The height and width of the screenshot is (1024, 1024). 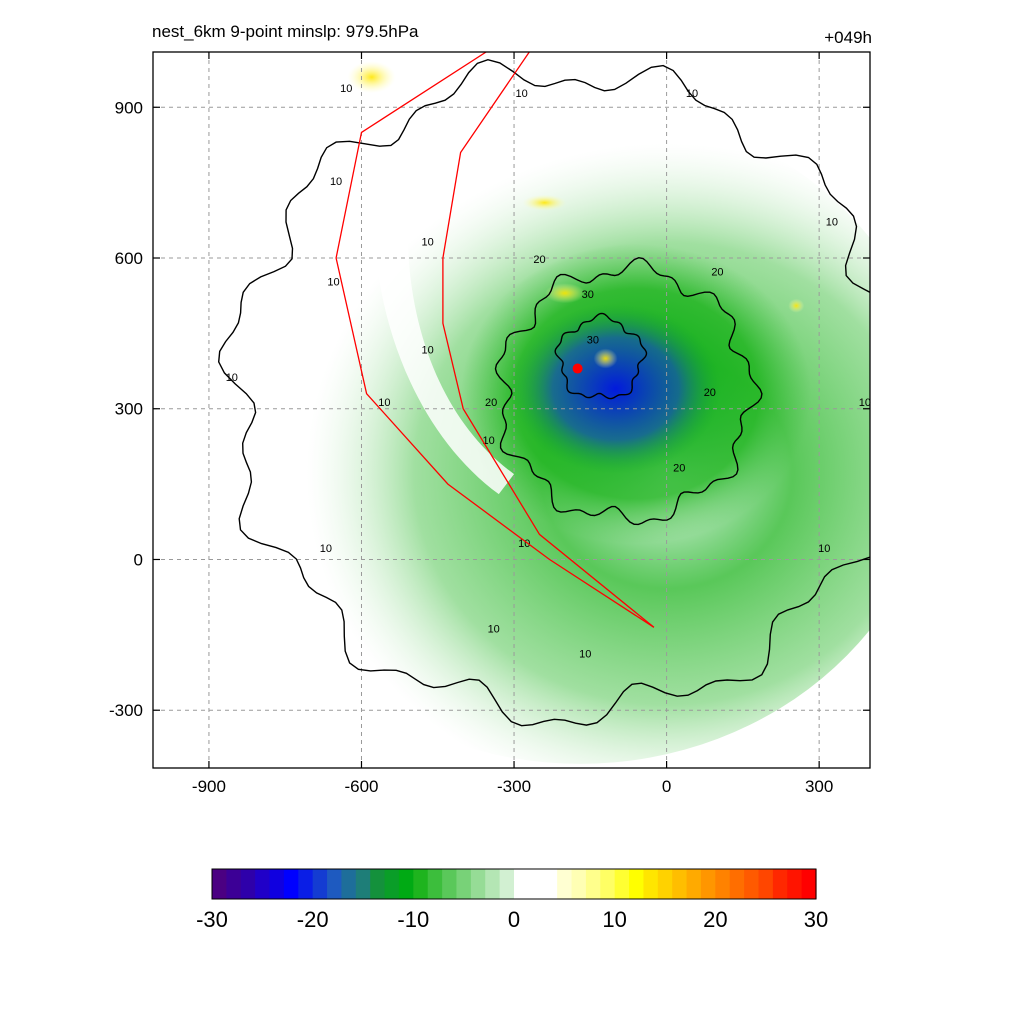 I want to click on x-tick-label: -300, so click(x=514, y=786).